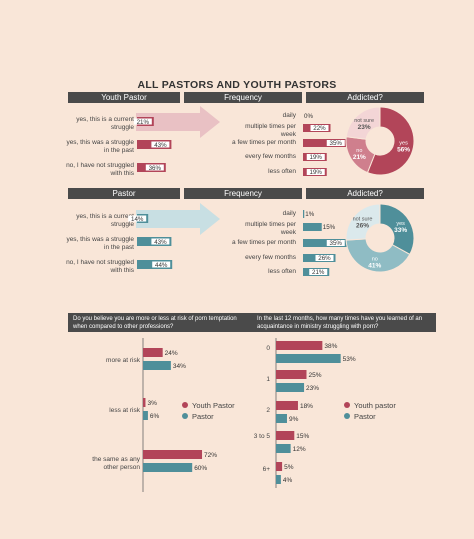 This screenshot has height=539, width=474. What do you see at coordinates (208, 411) in the screenshot?
I see `legend-risk: Youth Pastor Pastor` at bounding box center [208, 411].